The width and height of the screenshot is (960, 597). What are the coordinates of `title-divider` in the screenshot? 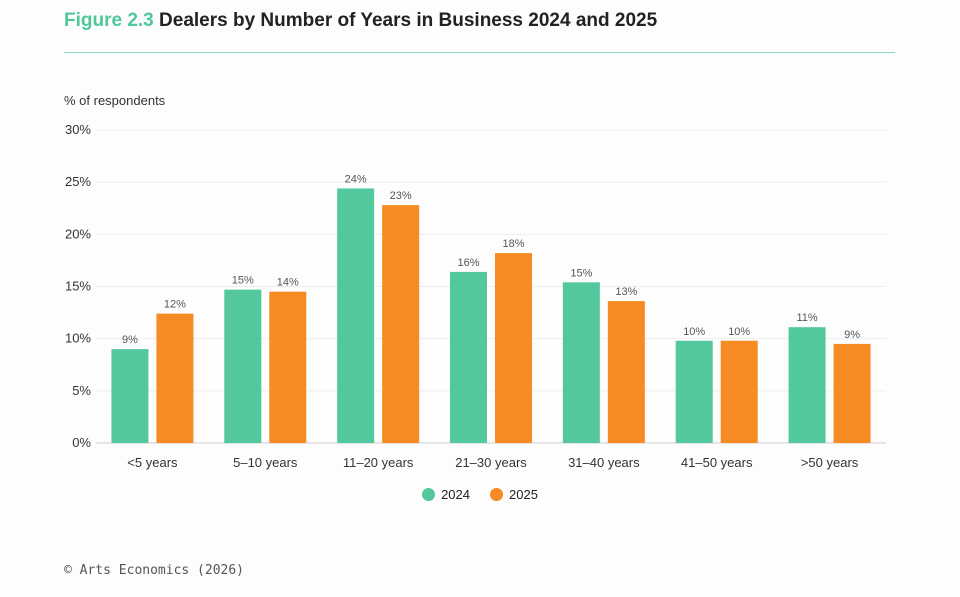 It's located at (479, 52).